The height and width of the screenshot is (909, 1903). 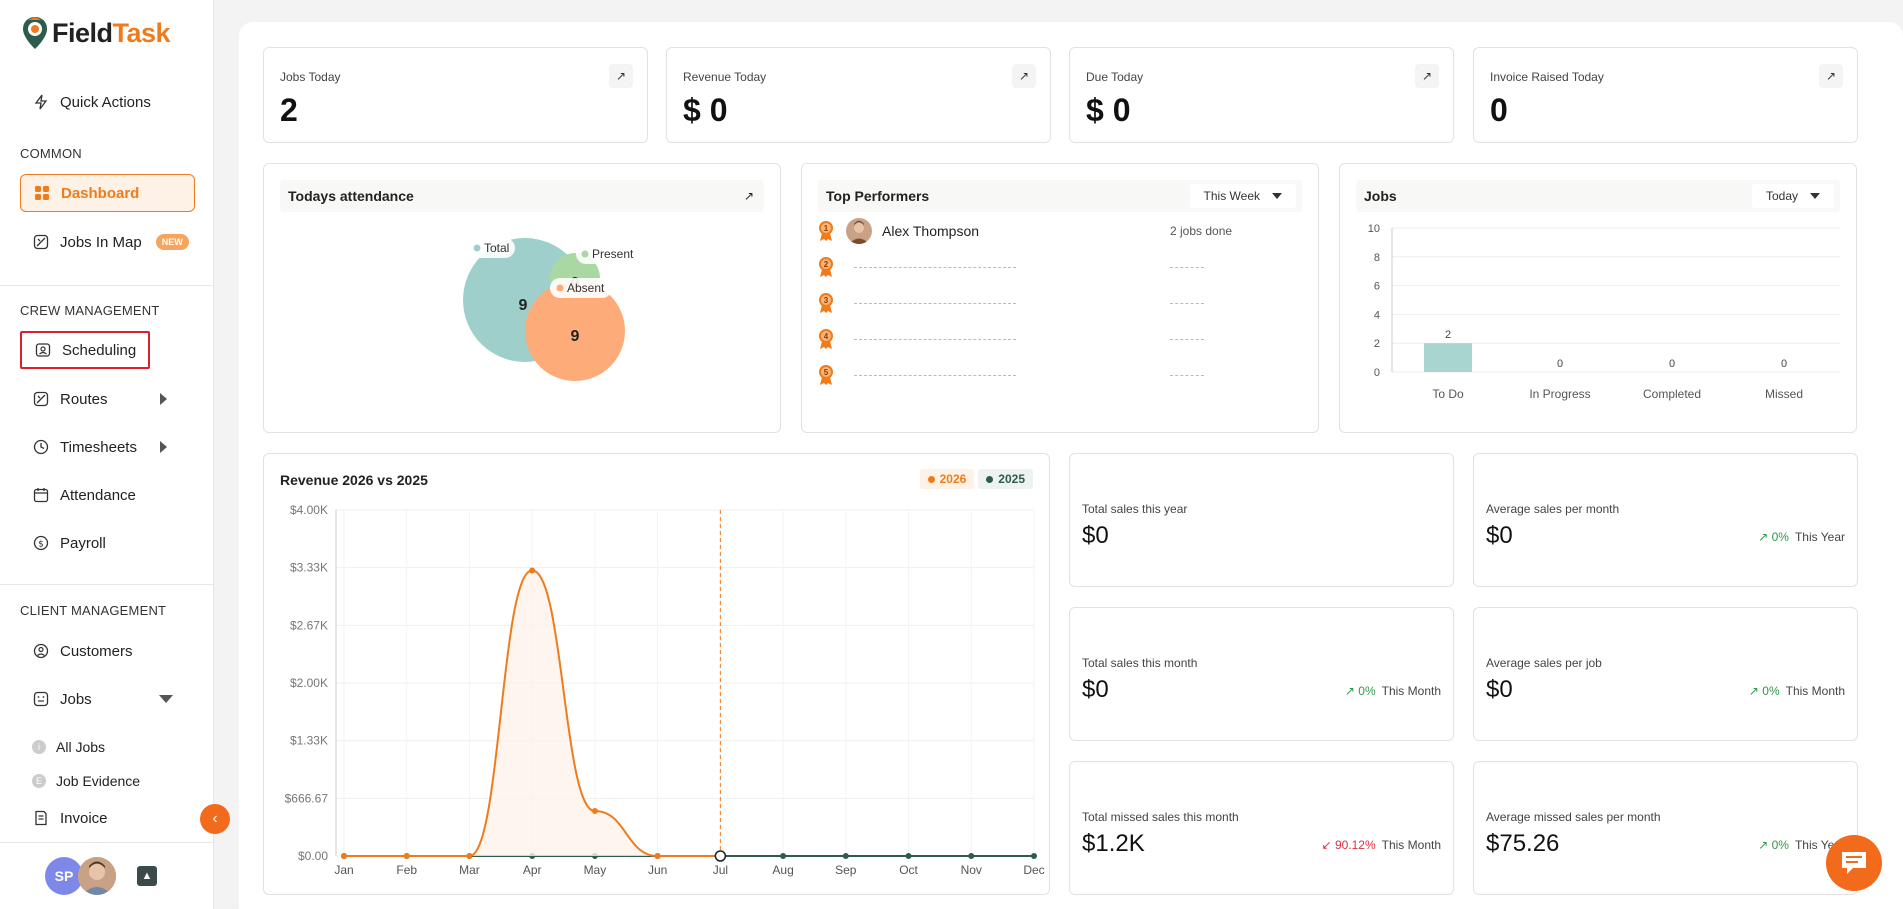 What do you see at coordinates (309, 683) in the screenshot?
I see `y-tick-label: $2.00K` at bounding box center [309, 683].